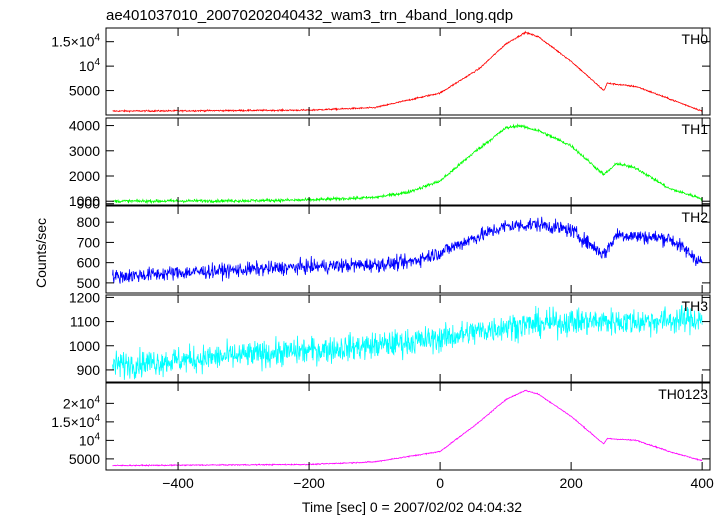  What do you see at coordinates (412, 507) in the screenshot?
I see `x-axis-label: Time [sec] 0 = 2007/02/02 04:04:32` at bounding box center [412, 507].